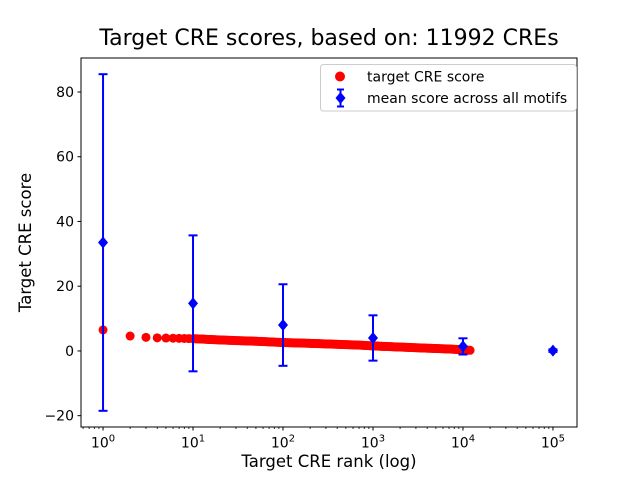  I want to click on legend-label-target-cre-score: target CRE score, so click(425, 78).